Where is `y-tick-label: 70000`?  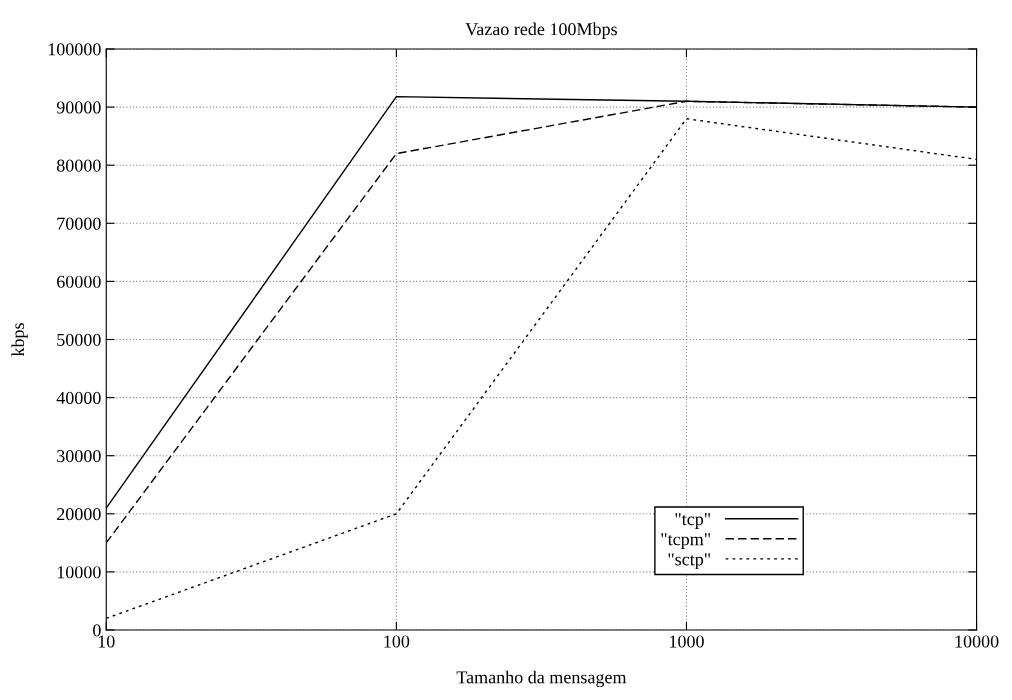 y-tick-label: 70000 is located at coordinates (79, 223).